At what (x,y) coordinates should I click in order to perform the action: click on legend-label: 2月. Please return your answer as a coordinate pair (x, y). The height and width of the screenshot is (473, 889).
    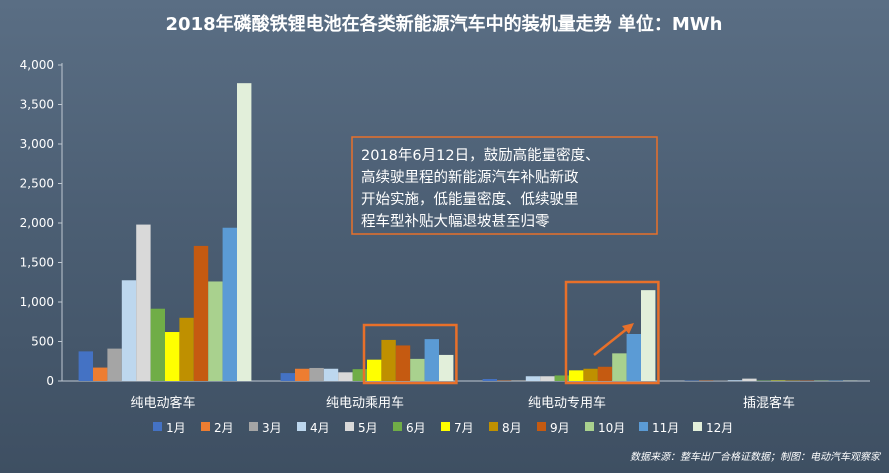
    Looking at the image, I should click on (224, 428).